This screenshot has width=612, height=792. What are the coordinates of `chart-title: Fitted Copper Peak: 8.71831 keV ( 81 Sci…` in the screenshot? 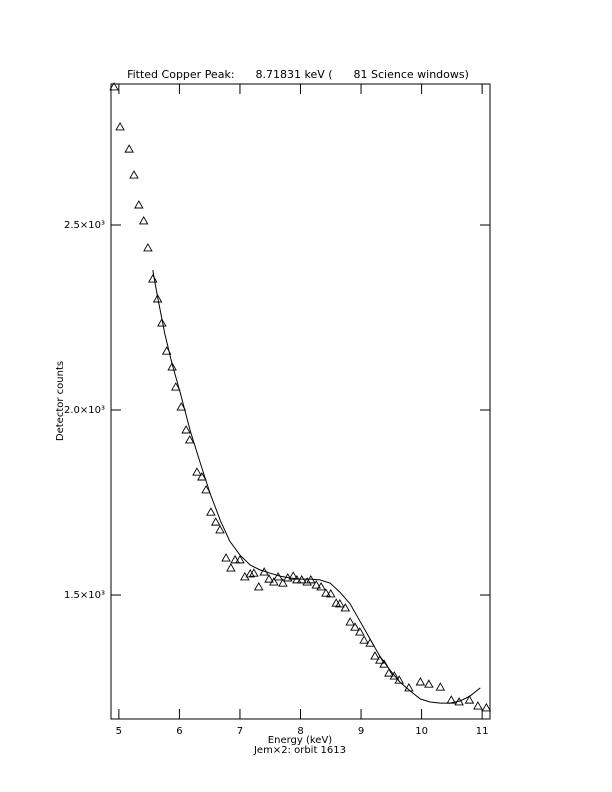 It's located at (298, 74).